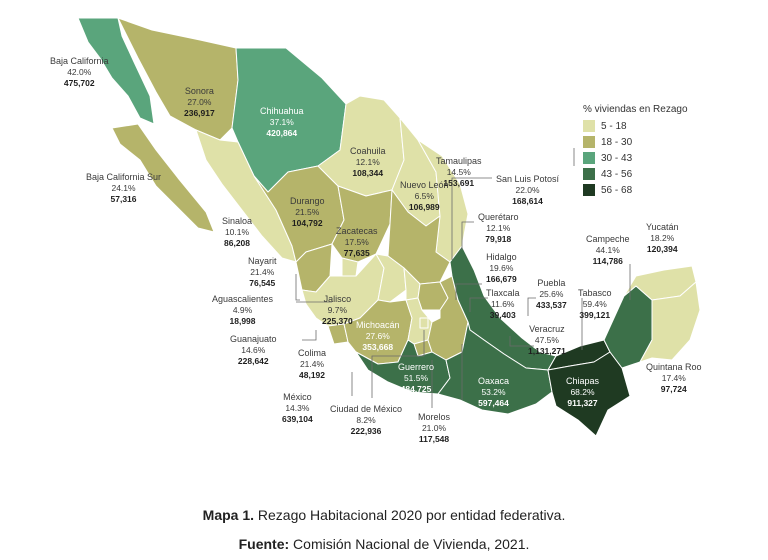 The height and width of the screenshot is (560, 768). Describe the element at coordinates (434, 417) in the screenshot. I see `state-name: Morelos` at that location.